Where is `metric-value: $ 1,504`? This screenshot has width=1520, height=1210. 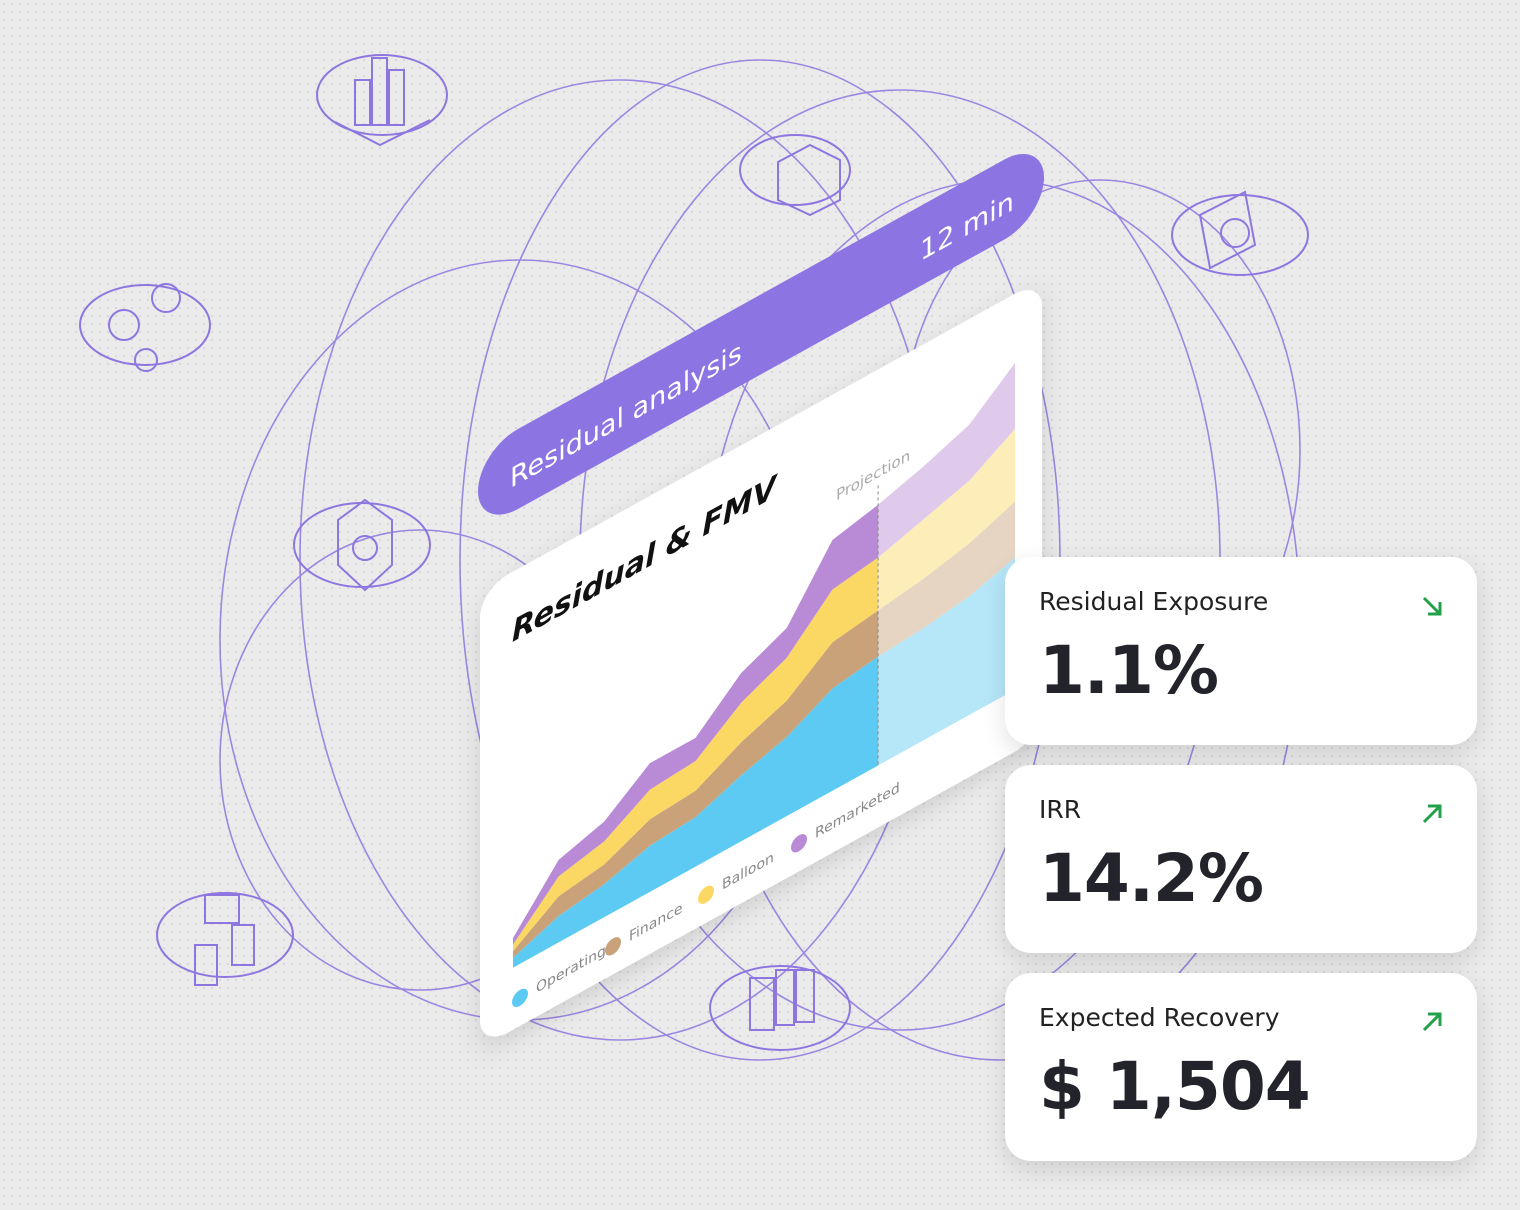 metric-value: $ 1,504 is located at coordinates (1175, 1086).